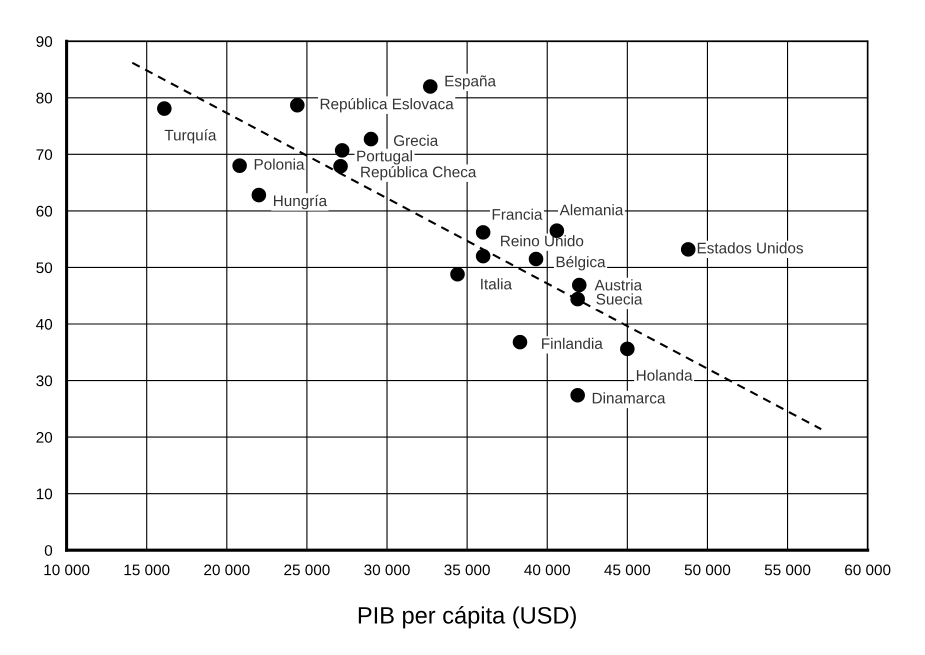  Describe the element at coordinates (750, 248) in the screenshot. I see `annotation: Estados Unidos` at that location.